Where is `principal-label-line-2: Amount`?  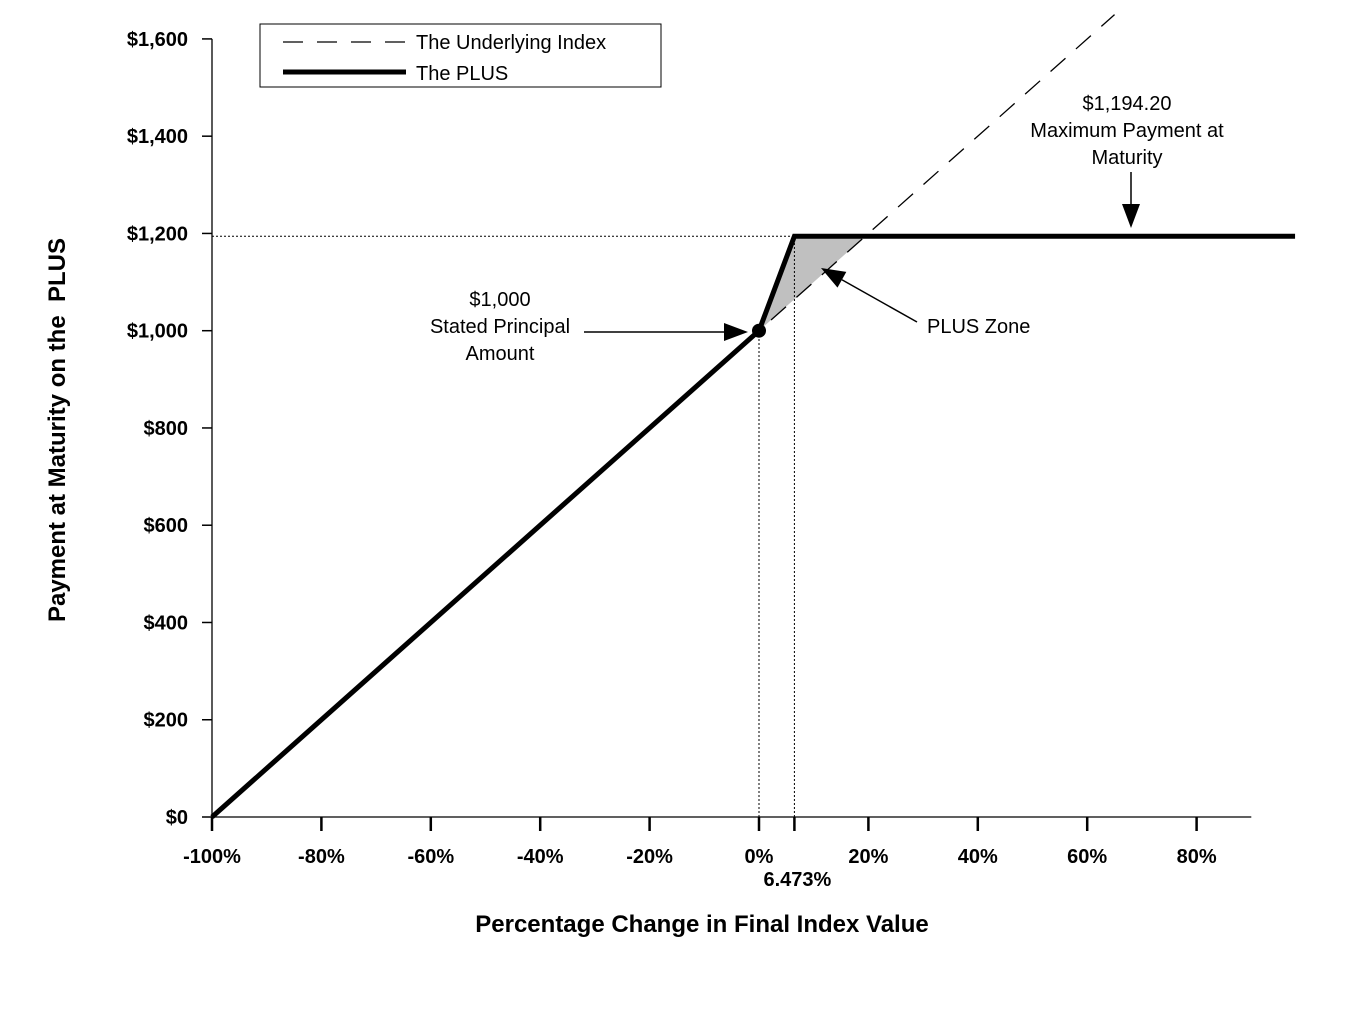
principal-label-line-2: Amount is located at coordinates (500, 354).